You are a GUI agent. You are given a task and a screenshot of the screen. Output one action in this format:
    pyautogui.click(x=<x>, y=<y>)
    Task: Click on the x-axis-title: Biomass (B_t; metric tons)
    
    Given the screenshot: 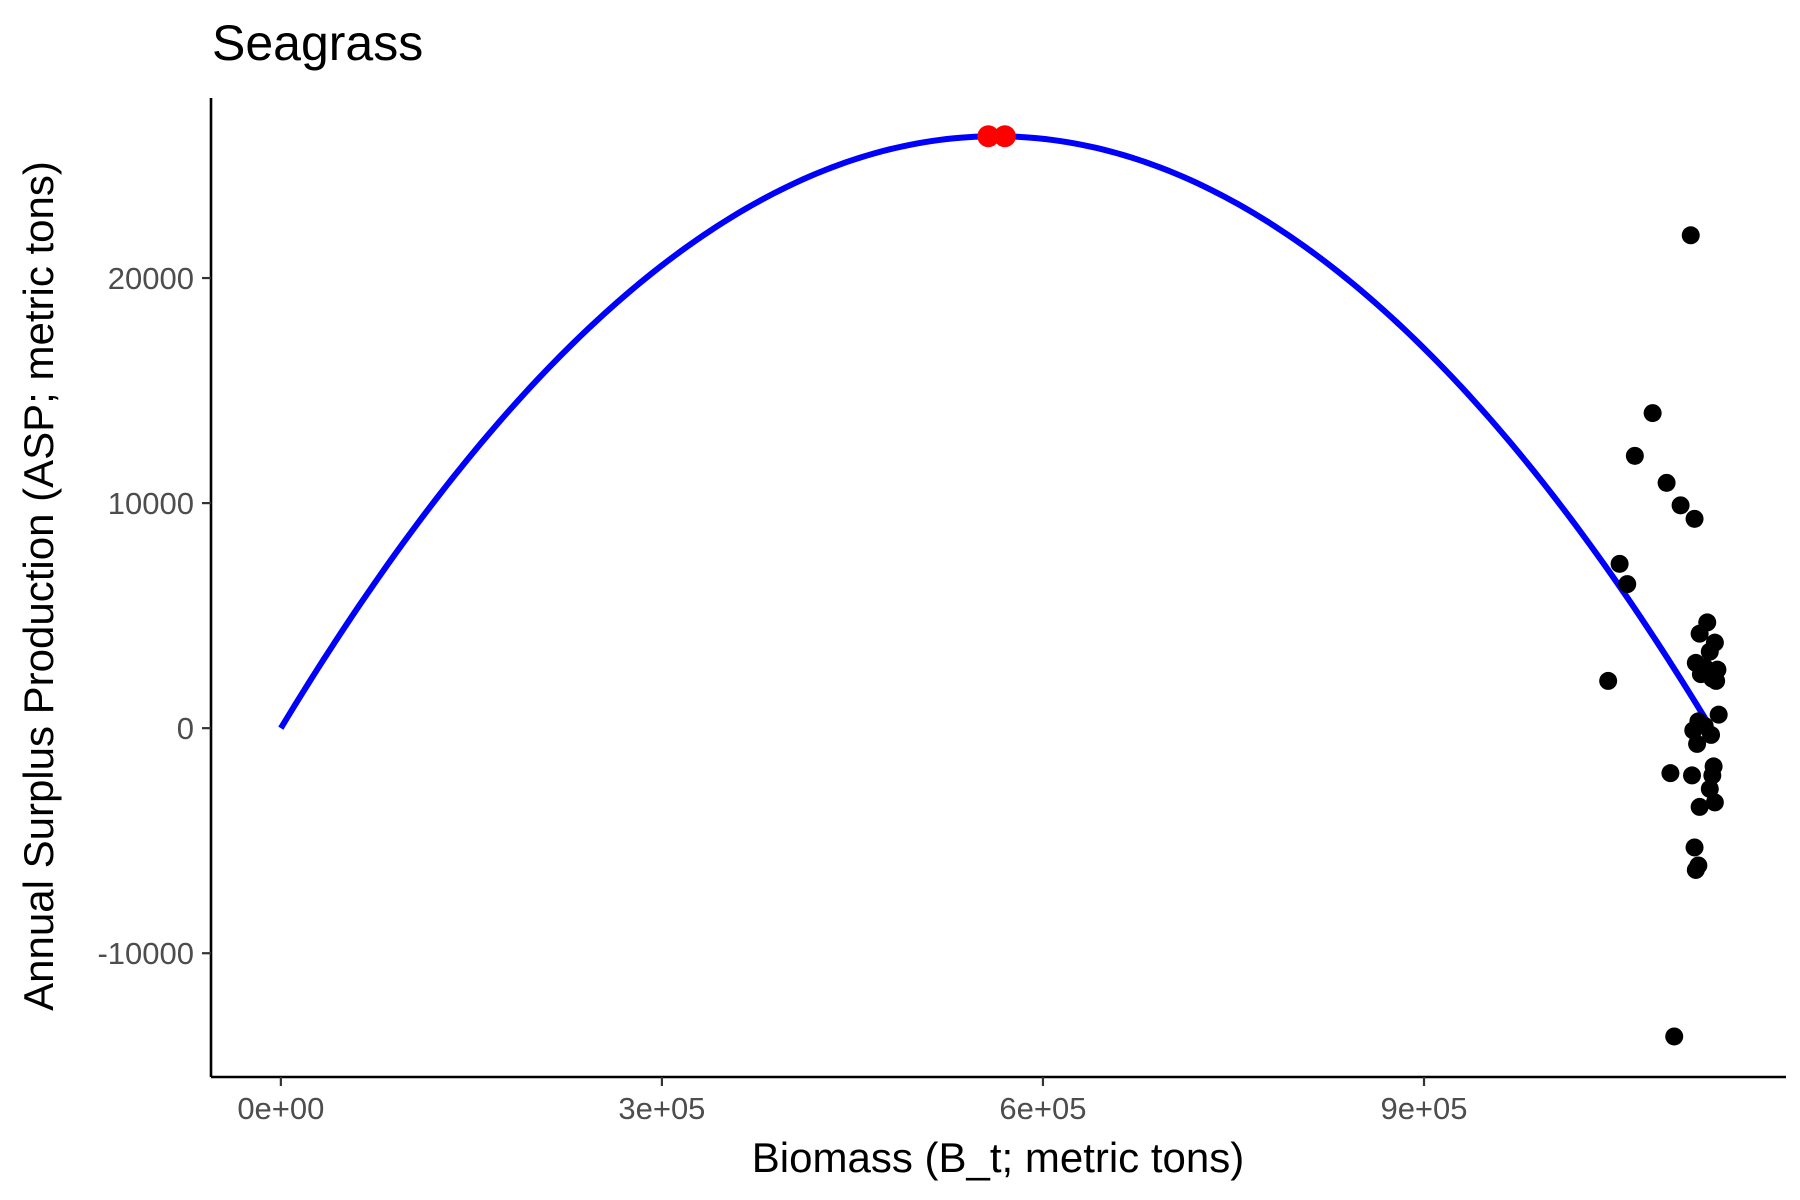 What is the action you would take?
    pyautogui.click(x=998, y=1157)
    